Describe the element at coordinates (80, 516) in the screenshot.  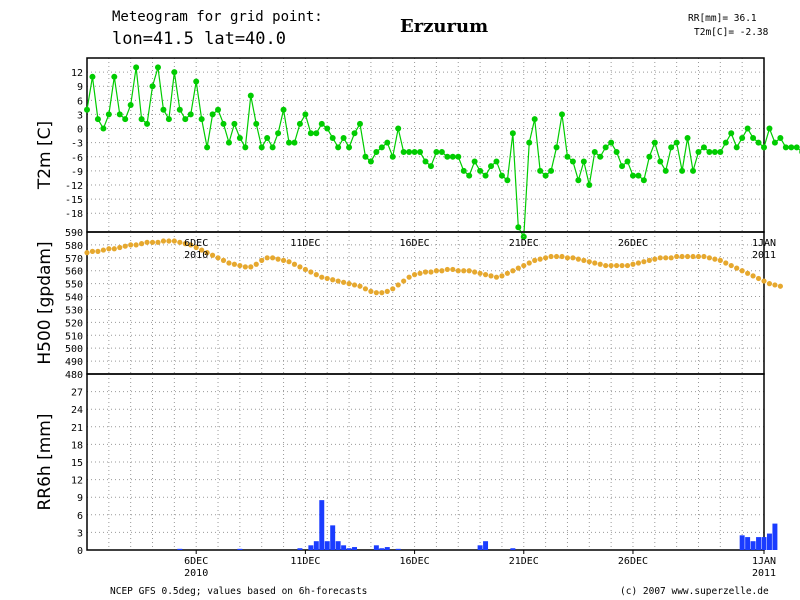
I see `y-tick-label: 6` at that location.